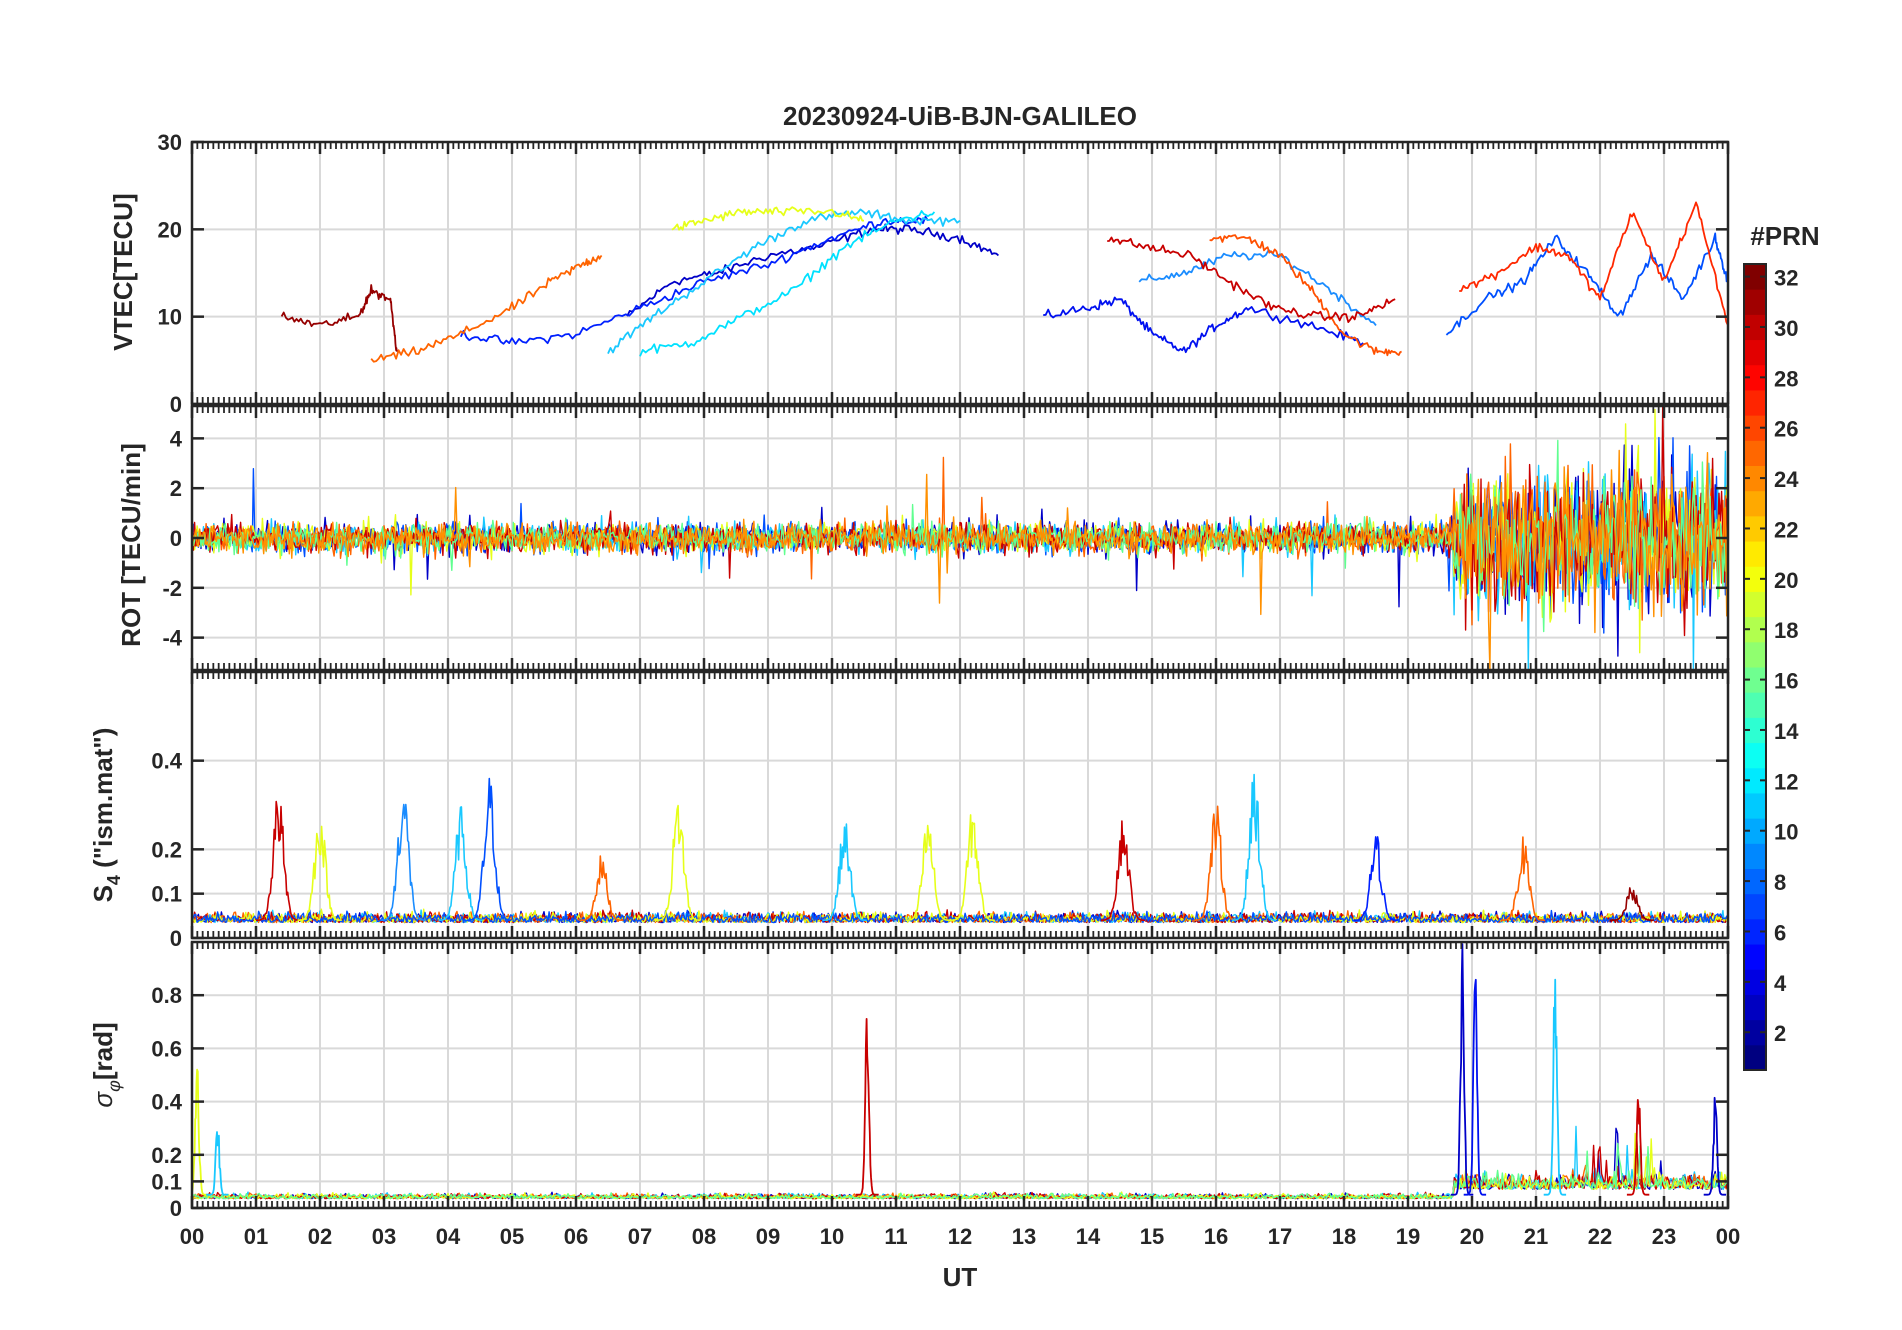 Image resolution: width=1902 pixels, height=1330 pixels. Describe the element at coordinates (1408, 1236) in the screenshot. I see `x-tick-label: 19` at that location.